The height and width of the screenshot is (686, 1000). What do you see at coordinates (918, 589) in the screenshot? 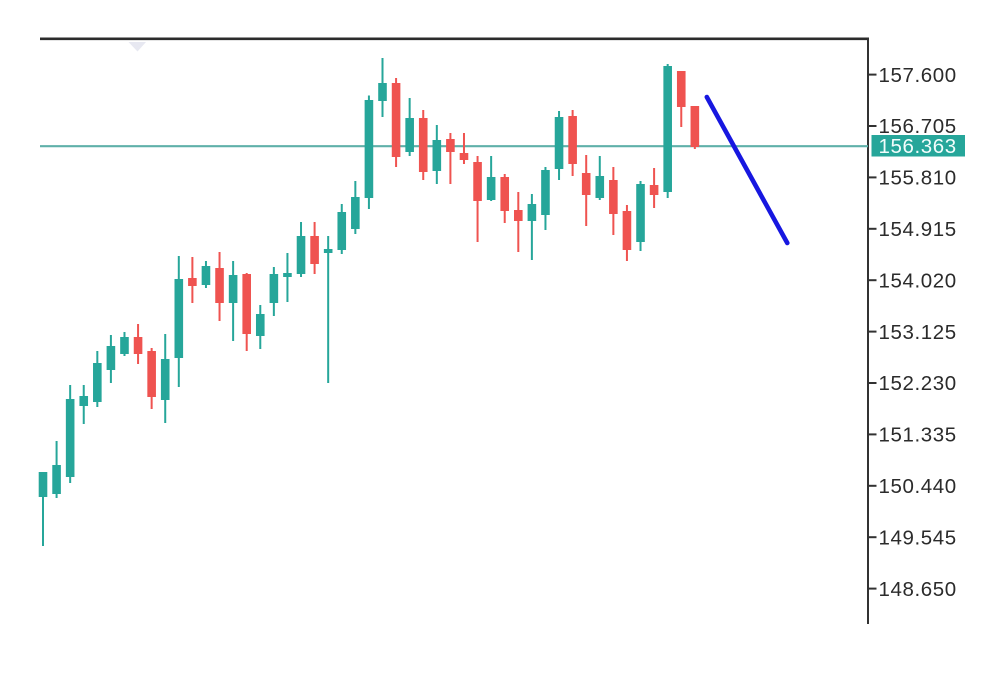
I see `svg-text: 148.650` at bounding box center [918, 589].